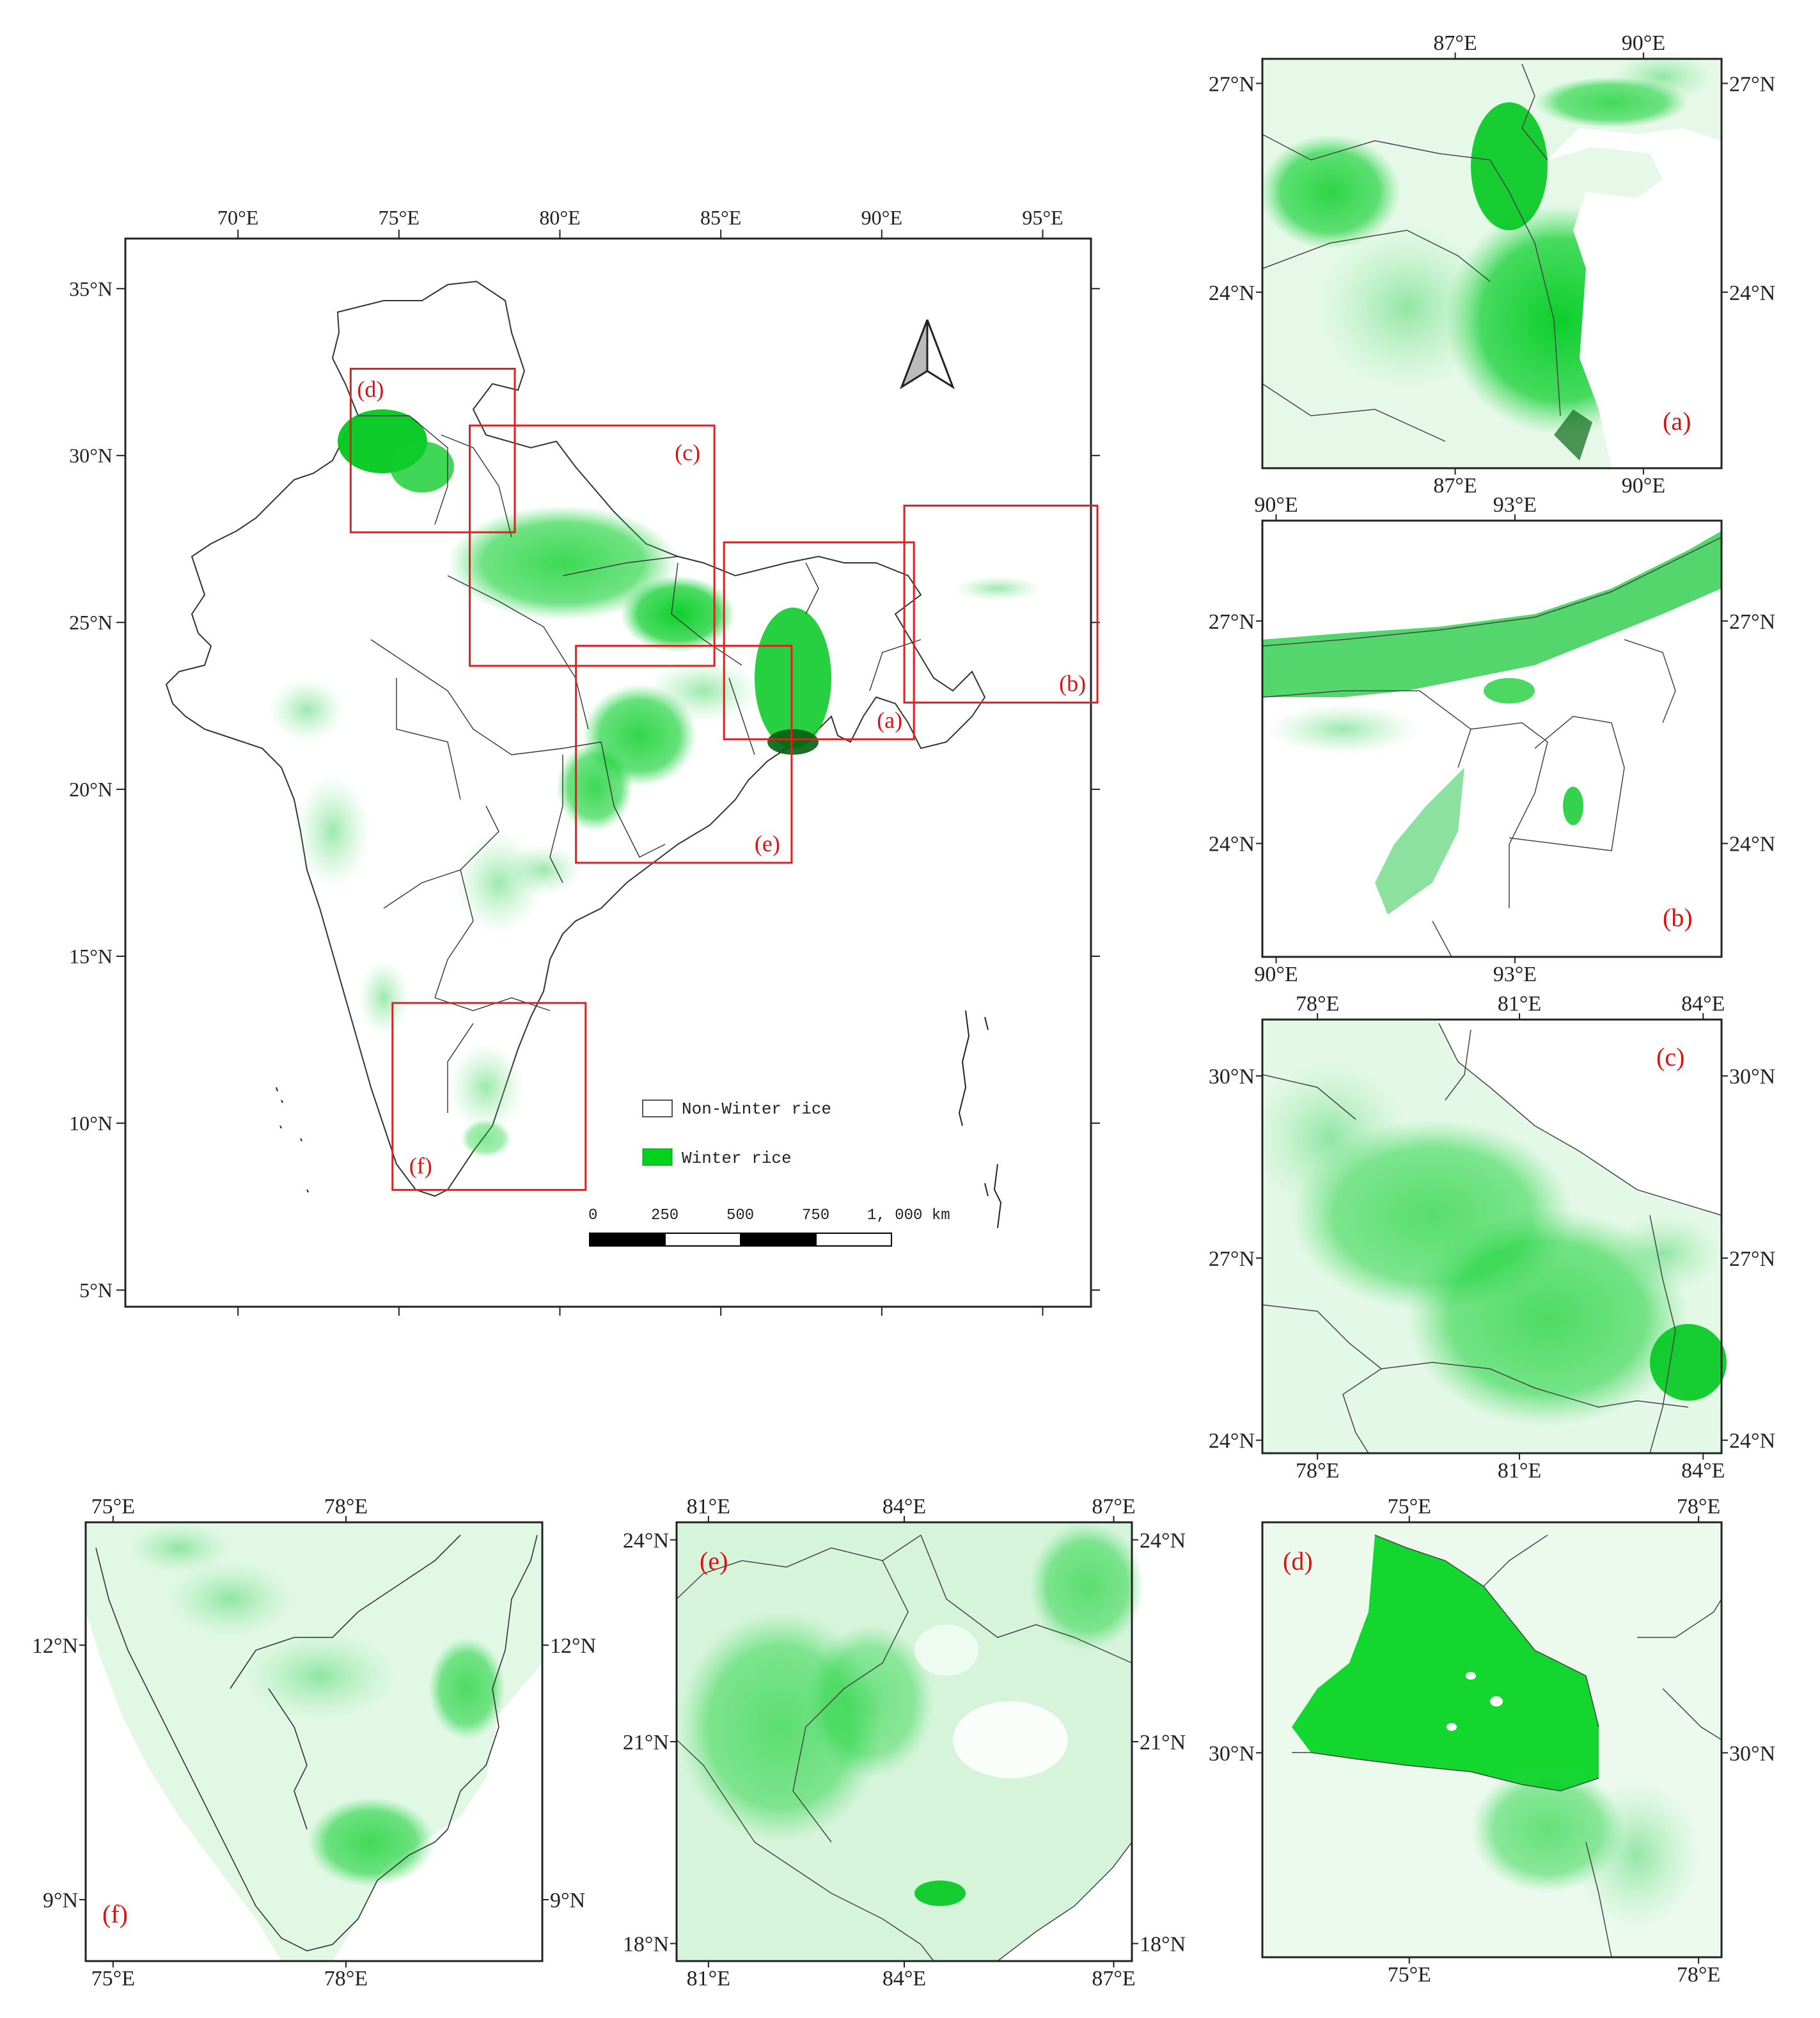 Image resolution: width=1820 pixels, height=2018 pixels. Describe the element at coordinates (1643, 43) in the screenshot. I see `panel-a-top-label: 90°E` at that location.